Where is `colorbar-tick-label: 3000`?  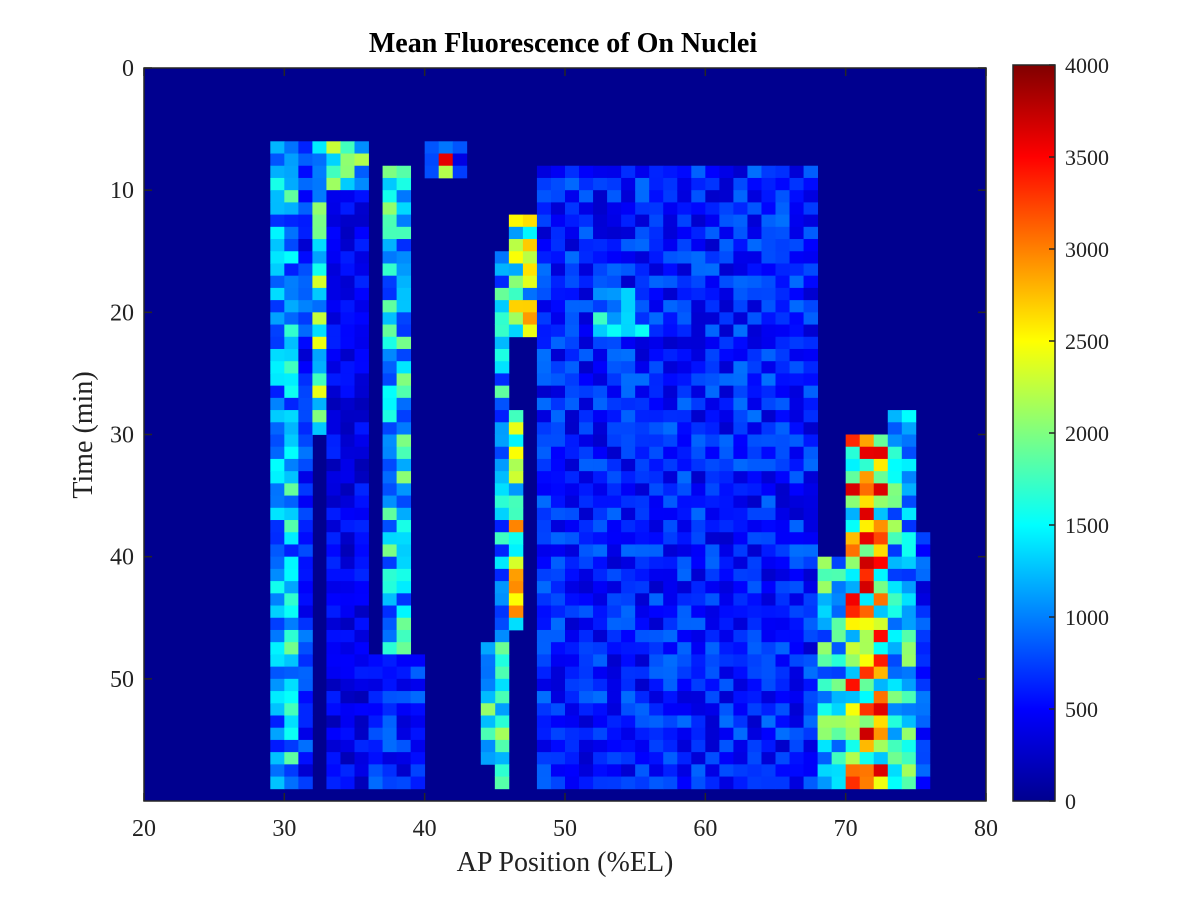 colorbar-tick-label: 3000 is located at coordinates (1087, 249).